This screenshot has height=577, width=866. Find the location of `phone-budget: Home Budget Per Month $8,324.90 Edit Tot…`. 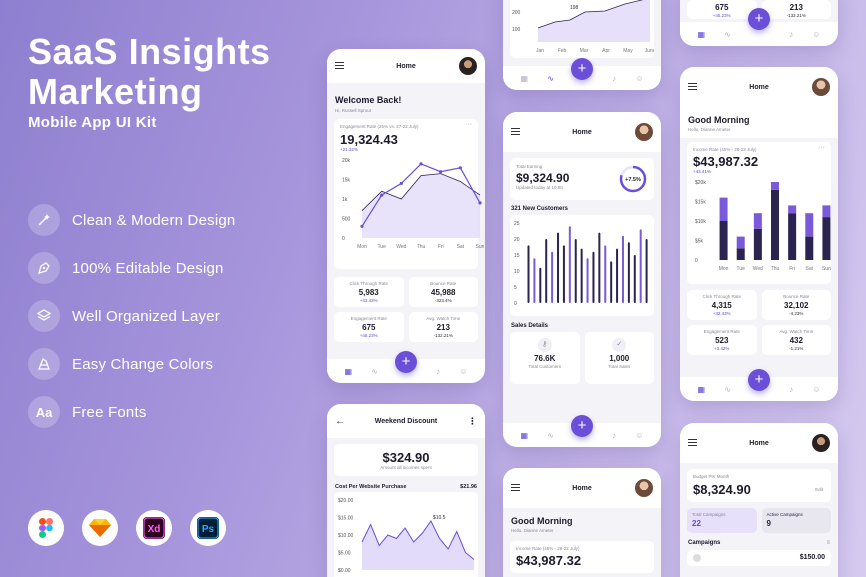

phone-budget: Home Budget Per Month $8,324.90 Edit Tot… is located at coordinates (759, 500).